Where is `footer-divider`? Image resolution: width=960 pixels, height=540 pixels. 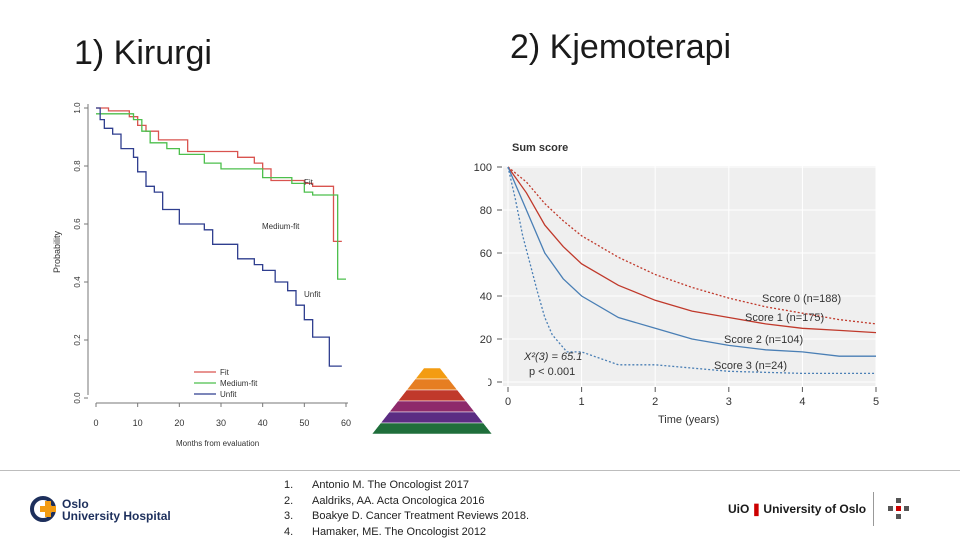
footer-divider is located at coordinates (480, 470).